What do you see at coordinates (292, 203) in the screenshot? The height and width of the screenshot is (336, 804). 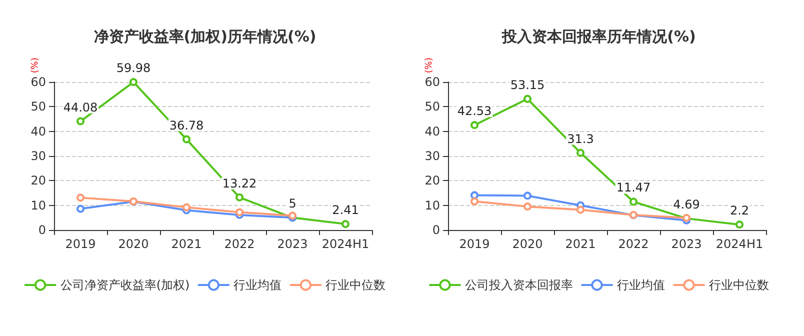 I see `data-label: 5` at bounding box center [292, 203].